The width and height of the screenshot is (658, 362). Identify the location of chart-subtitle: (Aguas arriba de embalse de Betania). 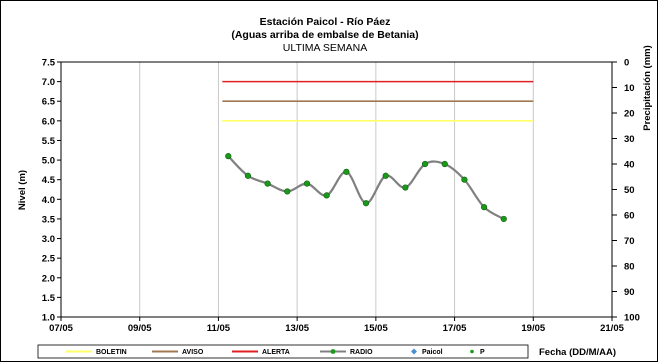
(324, 35).